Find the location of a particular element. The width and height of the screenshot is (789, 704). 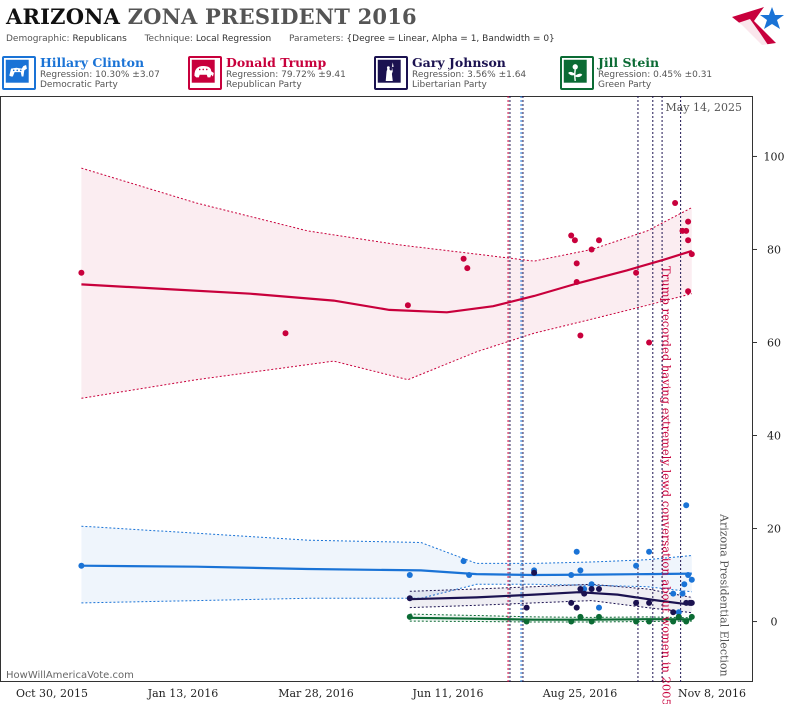

statue-of-liberty-icon is located at coordinates (391, 73).